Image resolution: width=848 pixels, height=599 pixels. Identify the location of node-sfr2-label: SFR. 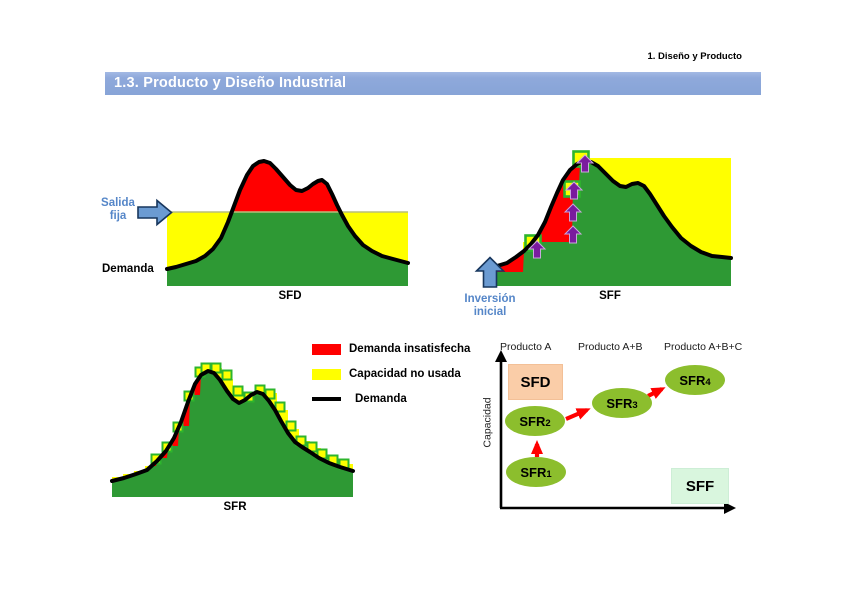
(532, 421).